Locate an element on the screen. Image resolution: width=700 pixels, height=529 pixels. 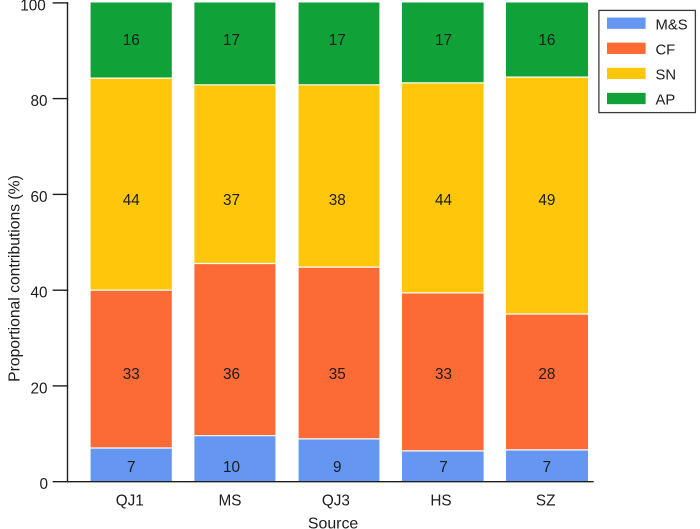
svg-text: 100 is located at coordinates (33, 7).